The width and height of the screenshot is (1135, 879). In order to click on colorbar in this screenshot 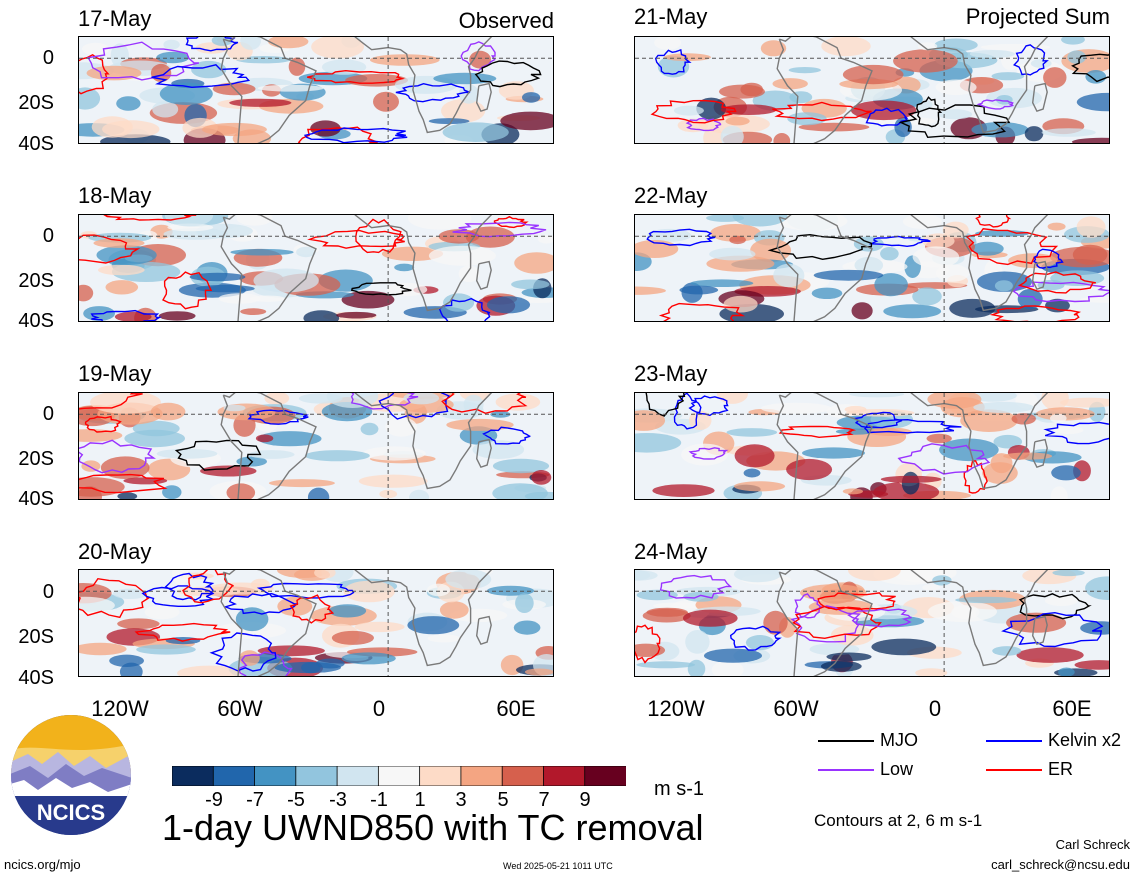, I will do `click(399, 776)`.